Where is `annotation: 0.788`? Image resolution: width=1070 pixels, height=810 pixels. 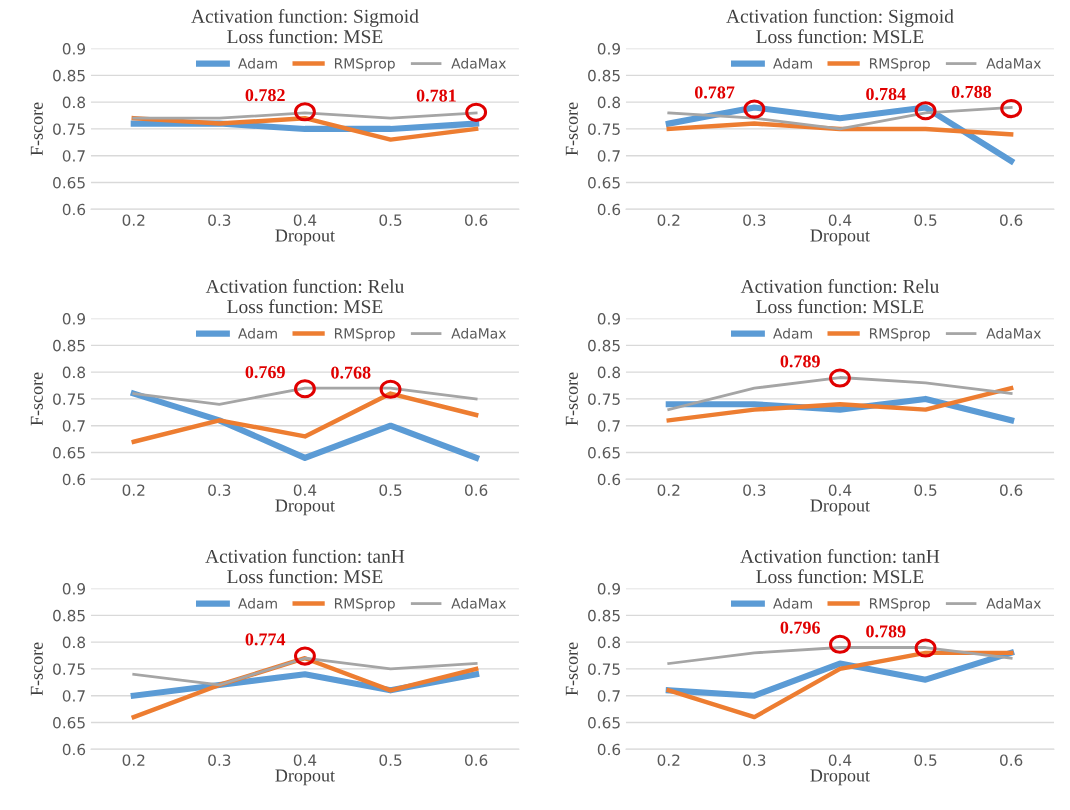 annotation: 0.788 is located at coordinates (971, 92).